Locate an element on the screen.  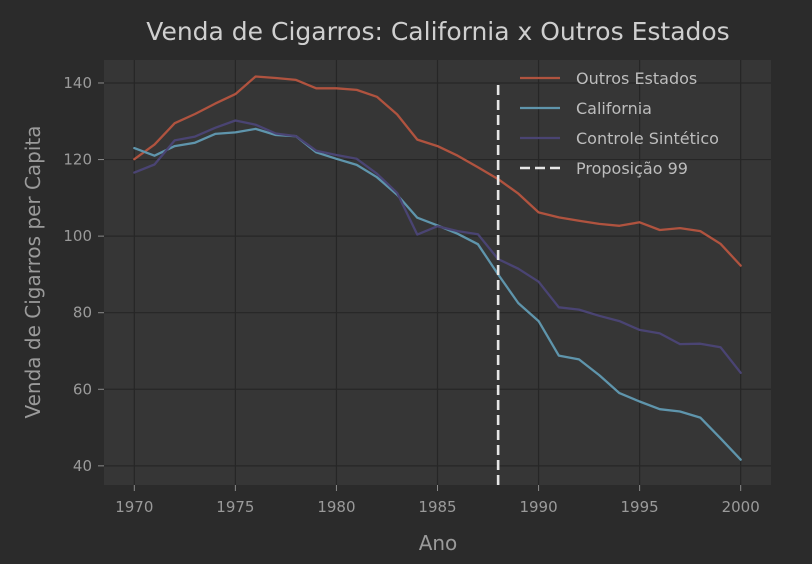
legend-label: California is located at coordinates (614, 108).